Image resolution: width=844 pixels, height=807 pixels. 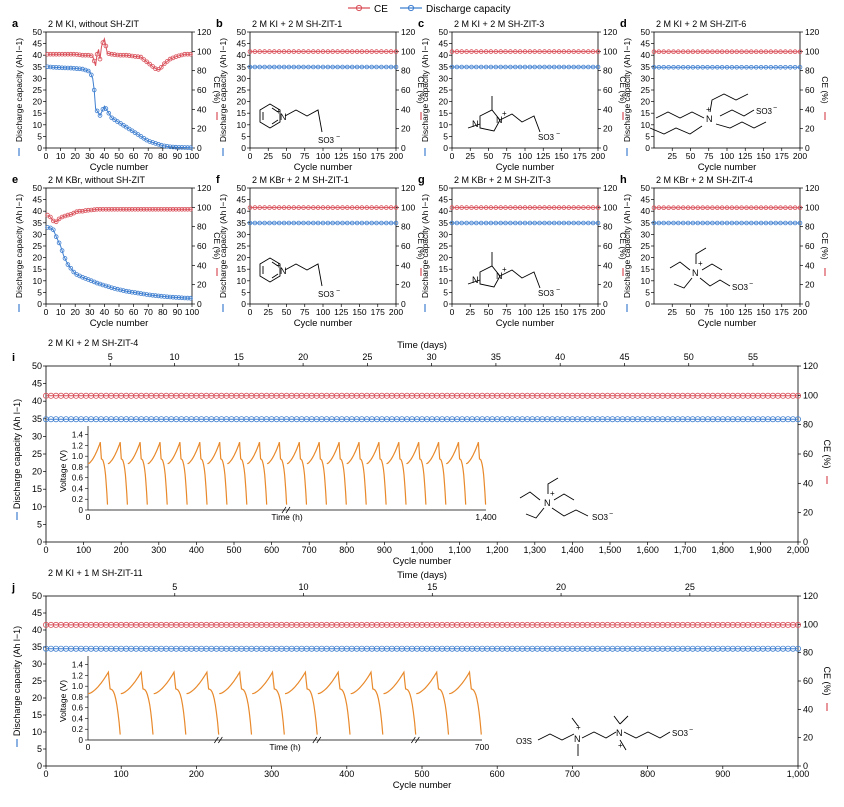 I want to click on y2-tick-label-d: 20, so click(x=810, y=129).